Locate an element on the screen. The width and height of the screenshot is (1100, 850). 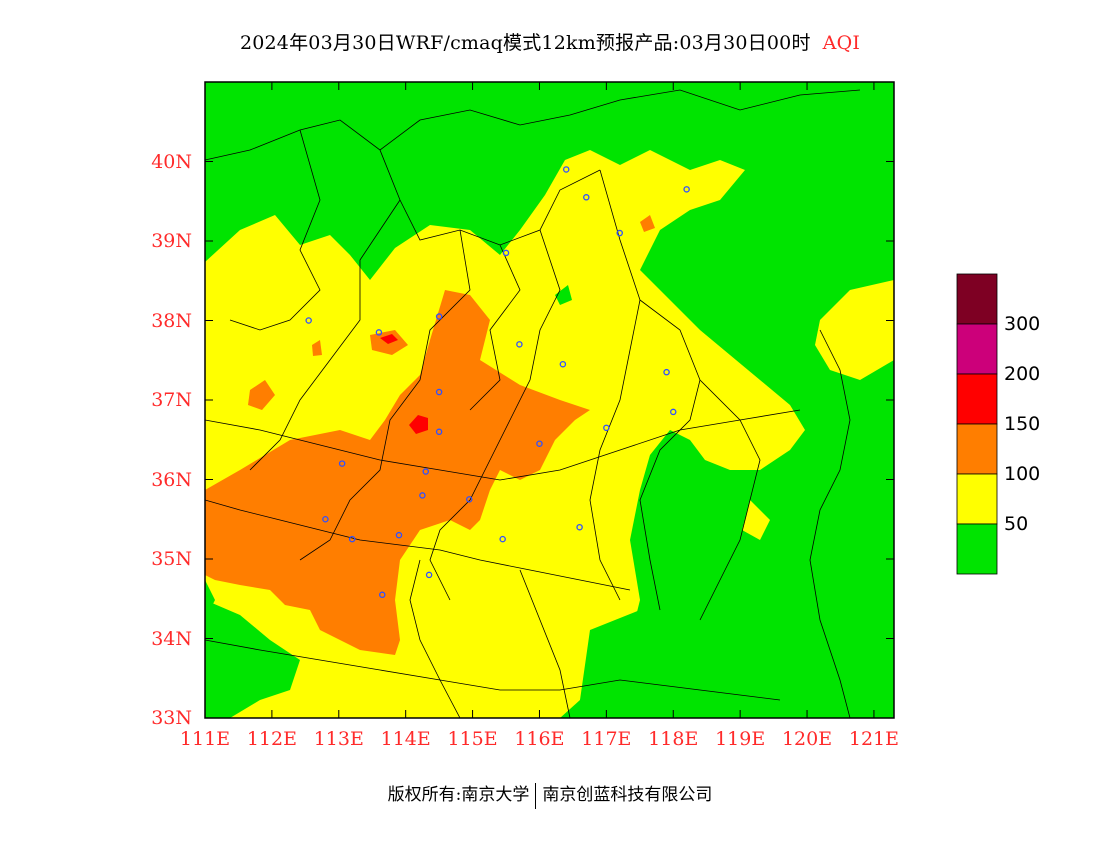
legend-label: 50 is located at coordinates (1016, 524).